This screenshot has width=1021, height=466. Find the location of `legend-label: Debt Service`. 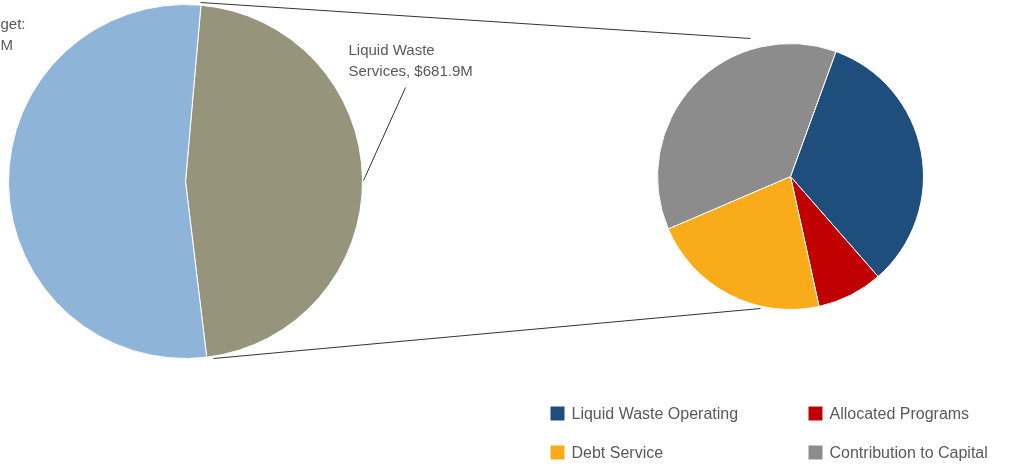

legend-label: Debt Service is located at coordinates (617, 452).